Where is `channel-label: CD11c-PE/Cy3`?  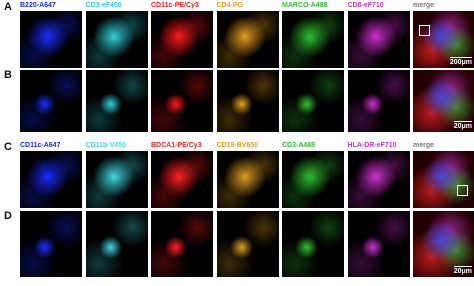 channel-label: CD11c-PE/Cy3 is located at coordinates (175, 5).